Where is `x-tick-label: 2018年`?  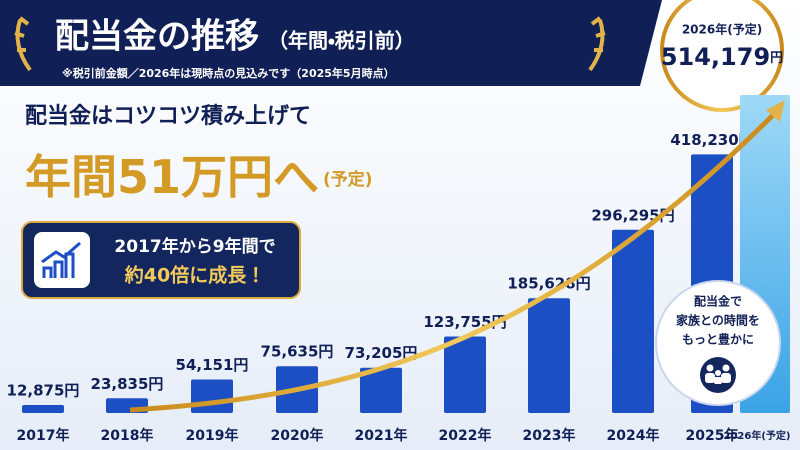 x-tick-label: 2018年 is located at coordinates (127, 435).